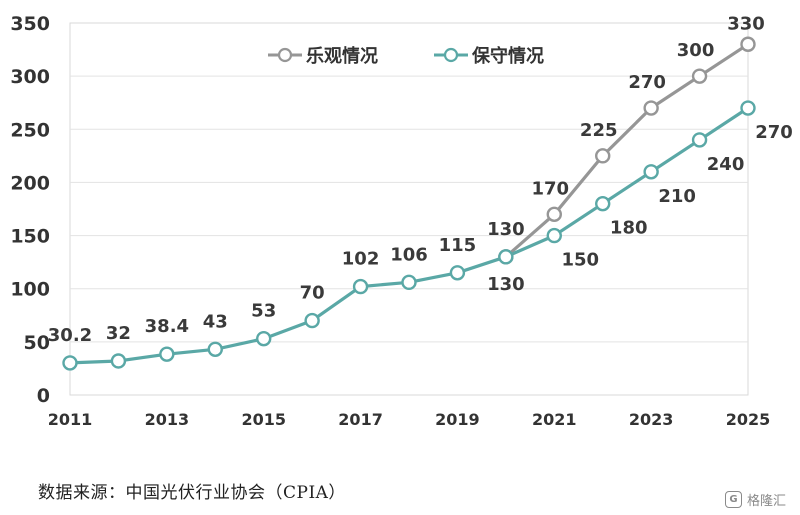 Image resolution: width=800 pixels, height=515 pixels. I want to click on y-tick-label: 250, so click(30, 130).